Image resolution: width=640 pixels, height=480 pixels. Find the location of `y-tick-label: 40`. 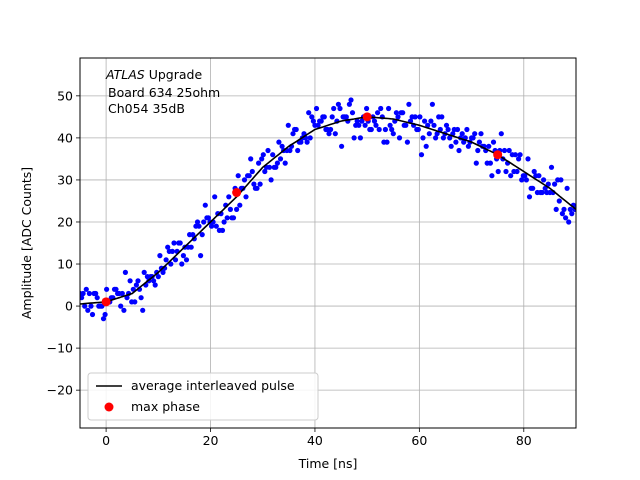

y-tick-label: 40 is located at coordinates (65, 137).